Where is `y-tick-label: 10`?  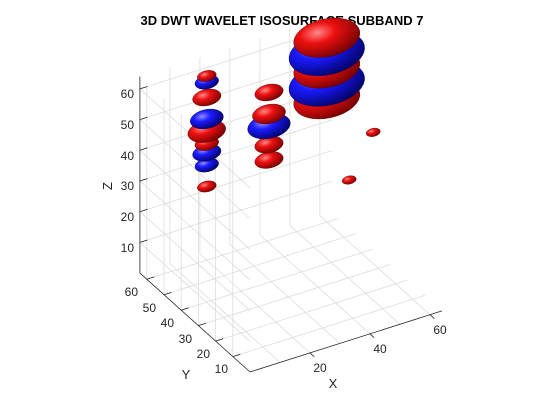
y-tick-label: 10 is located at coordinates (222, 369).